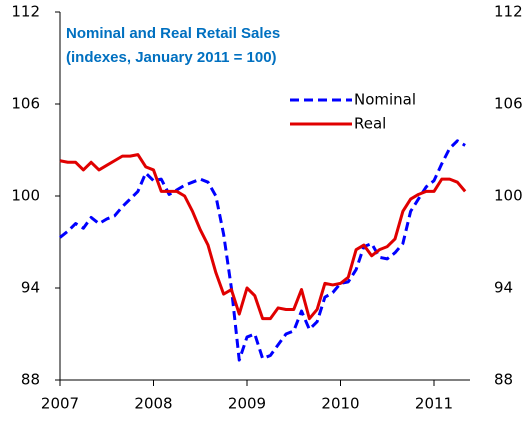 The image size is (526, 424). Describe the element at coordinates (370, 124) in the screenshot. I see `legend-label: Real` at that location.